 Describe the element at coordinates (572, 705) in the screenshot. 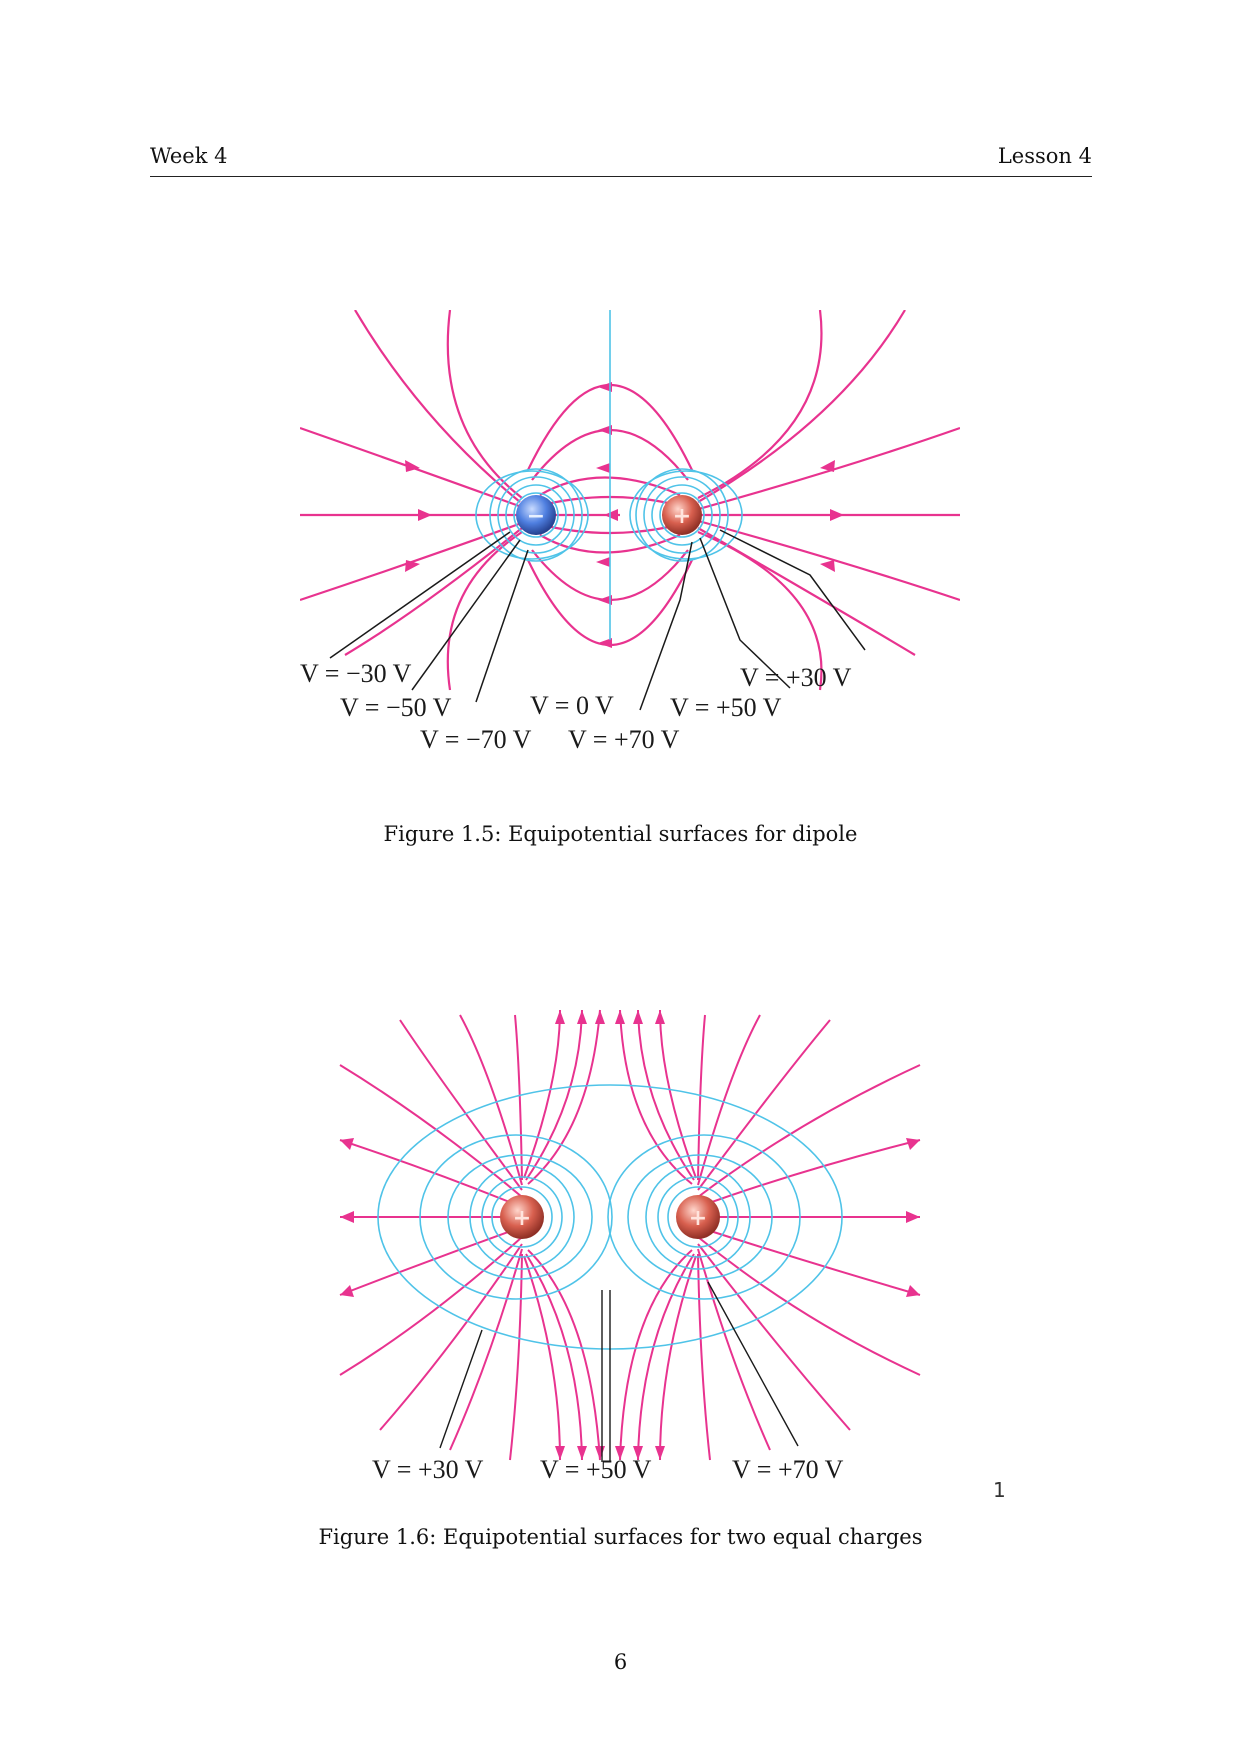

I see `label-v-0: V = 0 V` at that location.